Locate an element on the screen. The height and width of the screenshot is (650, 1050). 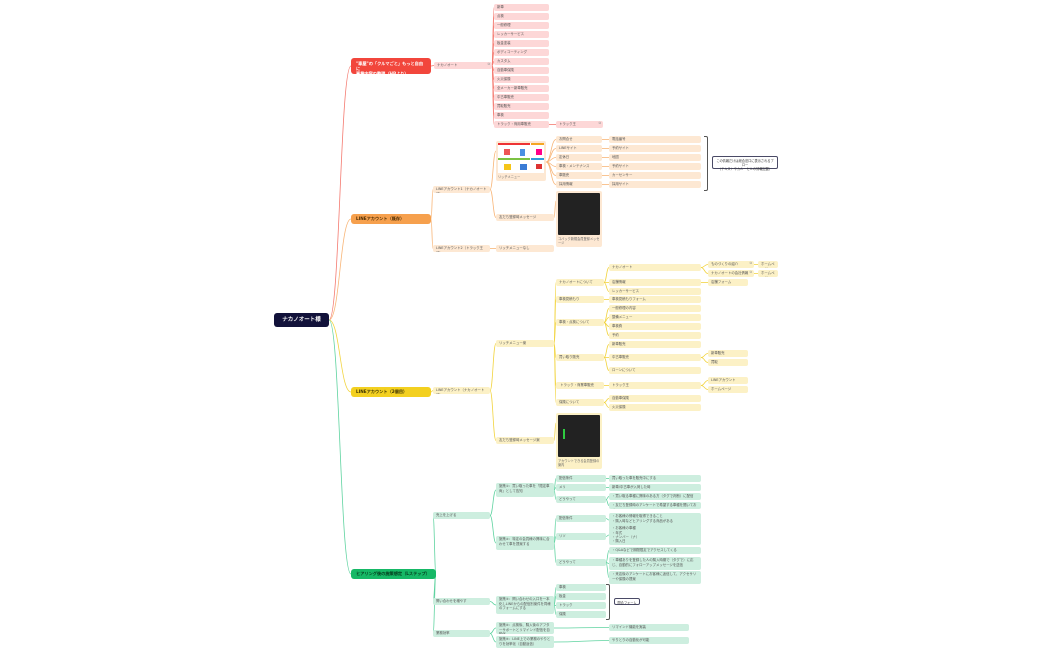
measure-detail: ・来店後のアンケートにお客様に返信して、アクセサリーや保険の提案 is located at coordinates (655, 577).